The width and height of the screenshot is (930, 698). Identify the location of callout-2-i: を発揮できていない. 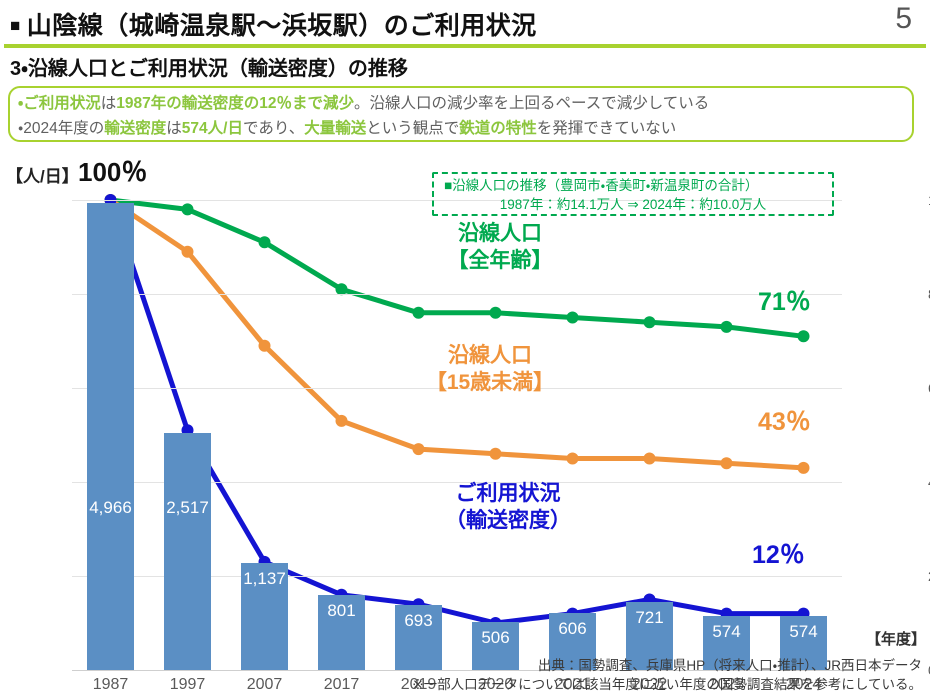
(606, 128).